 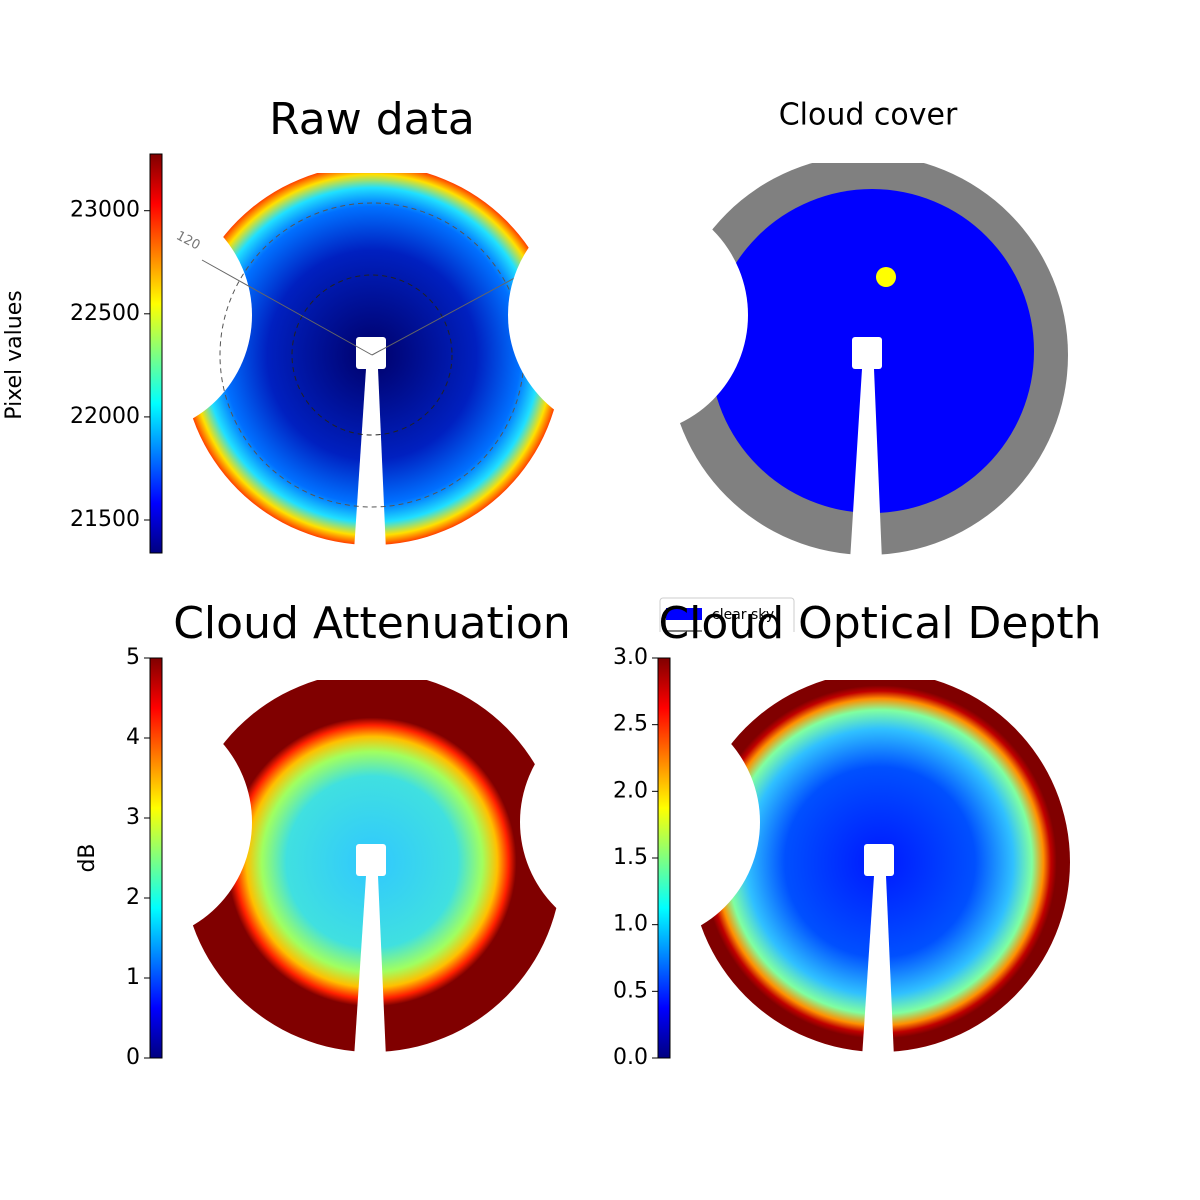 What do you see at coordinates (105, 519) in the screenshot?
I see `colorbar-tick-label: 21500` at bounding box center [105, 519].